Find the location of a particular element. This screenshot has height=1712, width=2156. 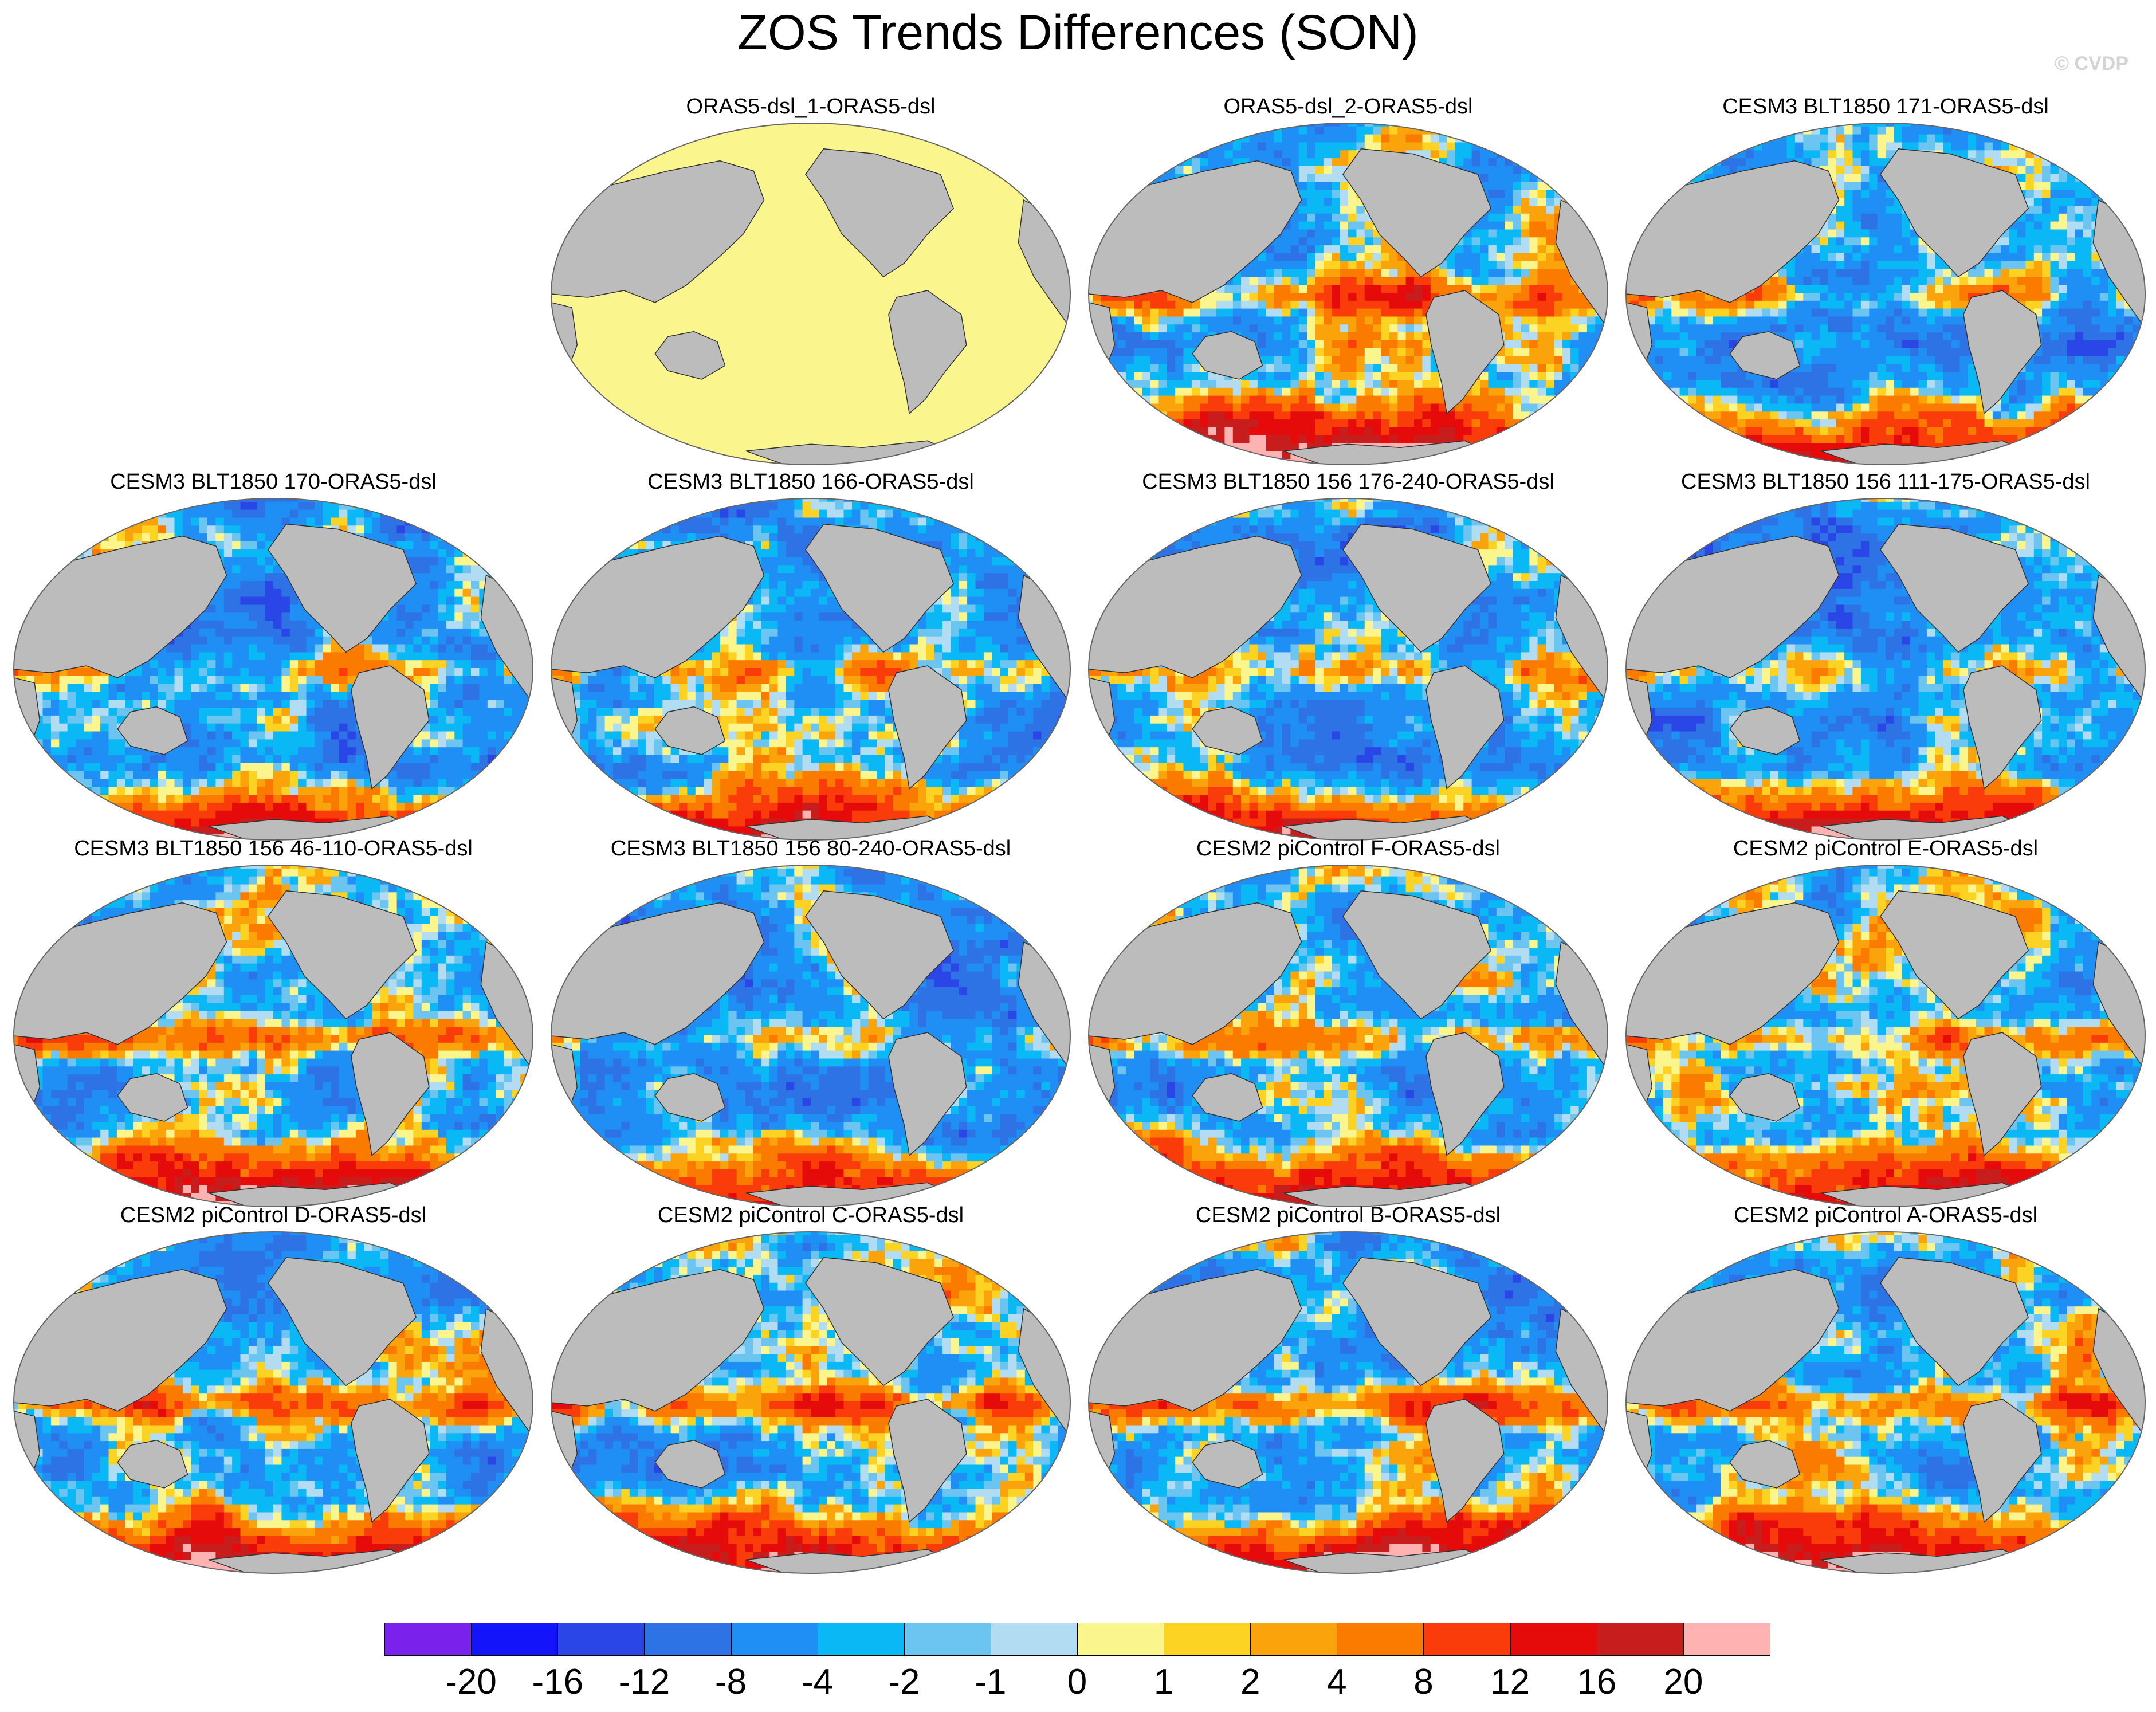

panel-title: CESM3 BLT1850 156 176-240-ORAS5-dsl is located at coordinates (1348, 482).